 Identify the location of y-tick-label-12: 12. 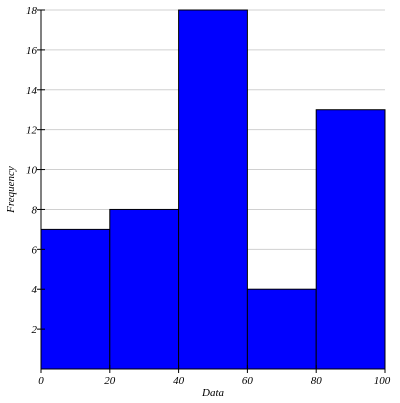
(32, 131).